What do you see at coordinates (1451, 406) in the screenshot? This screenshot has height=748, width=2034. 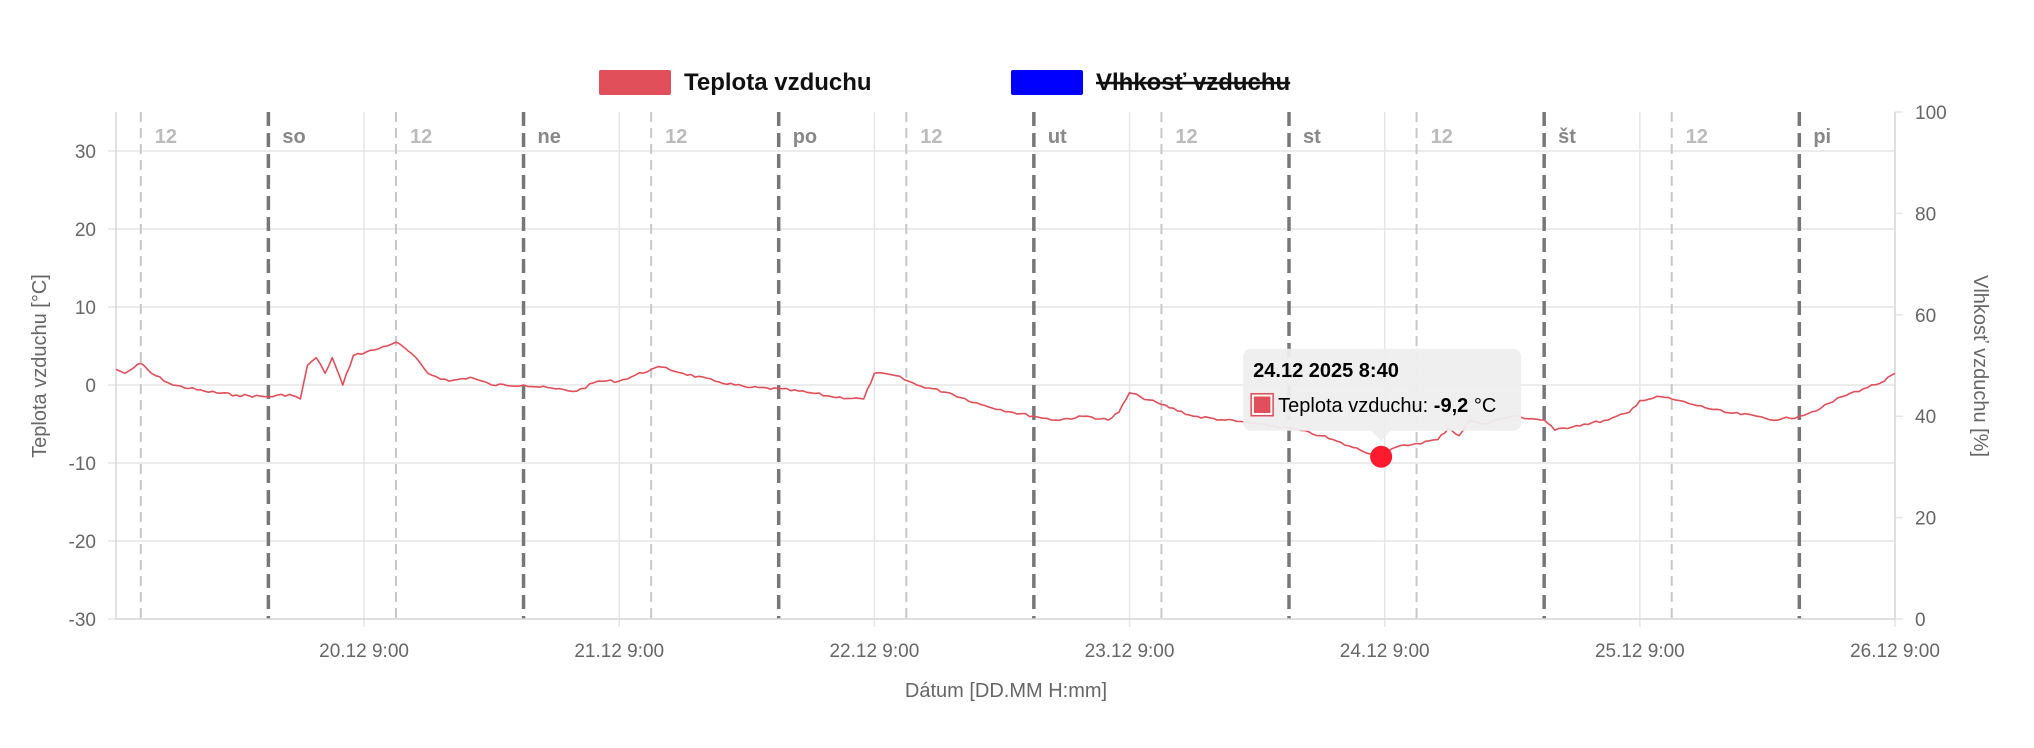 I see `tooltip-value: -9,2` at bounding box center [1451, 406].